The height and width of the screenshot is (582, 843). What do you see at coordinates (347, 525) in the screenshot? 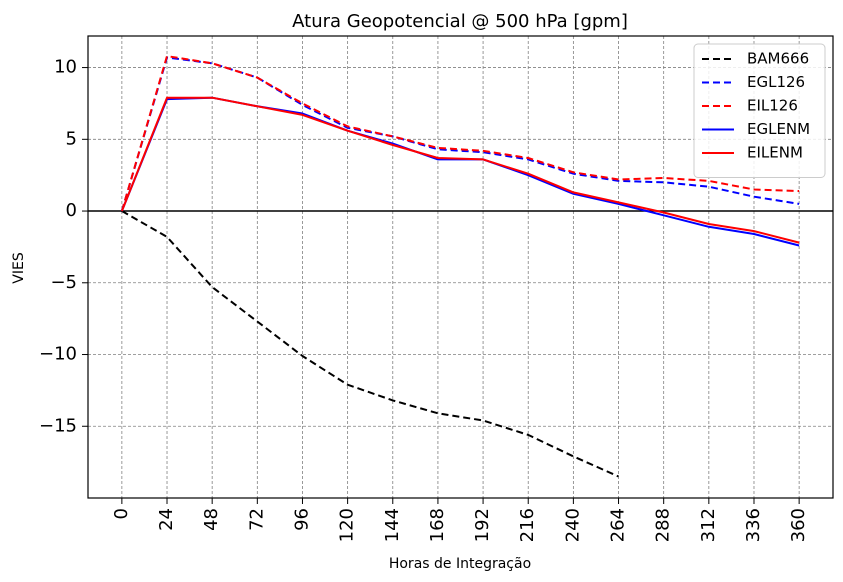
I see `x-tick-label: 120` at bounding box center [347, 525].